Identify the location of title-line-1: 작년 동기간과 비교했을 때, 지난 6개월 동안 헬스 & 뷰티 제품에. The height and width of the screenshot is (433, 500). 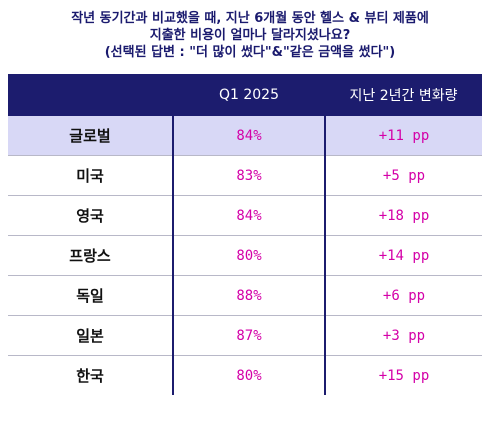
(250, 18).